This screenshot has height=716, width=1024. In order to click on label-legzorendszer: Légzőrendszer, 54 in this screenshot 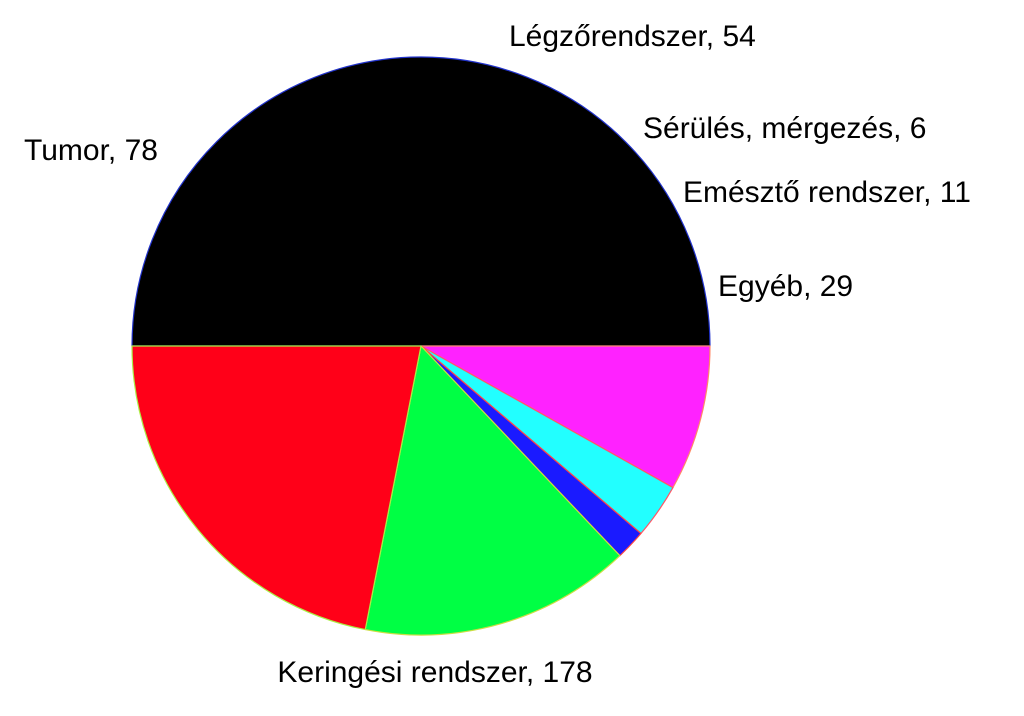, I will do `click(632, 36)`.